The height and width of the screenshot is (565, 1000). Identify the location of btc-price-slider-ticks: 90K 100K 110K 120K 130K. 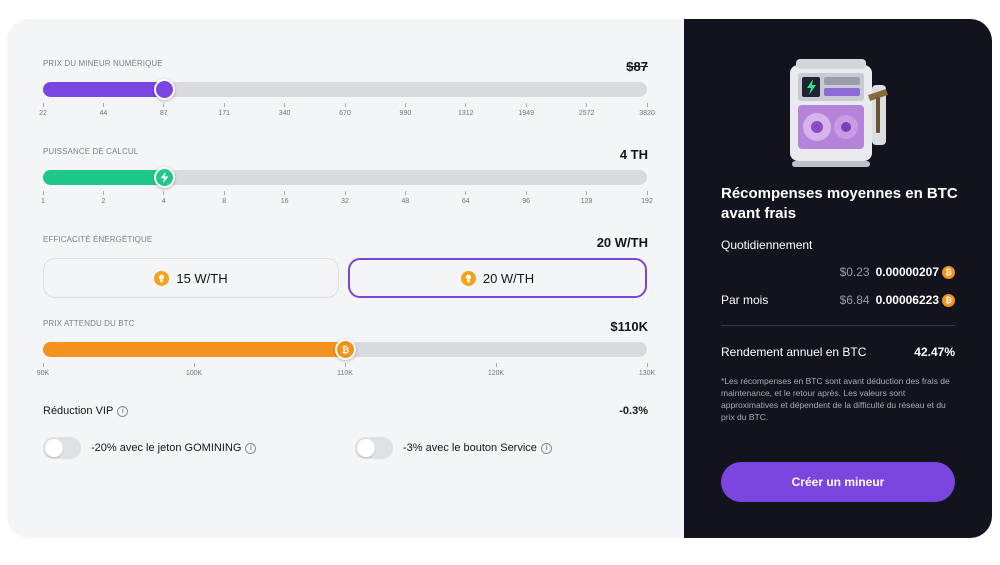
(346, 373).